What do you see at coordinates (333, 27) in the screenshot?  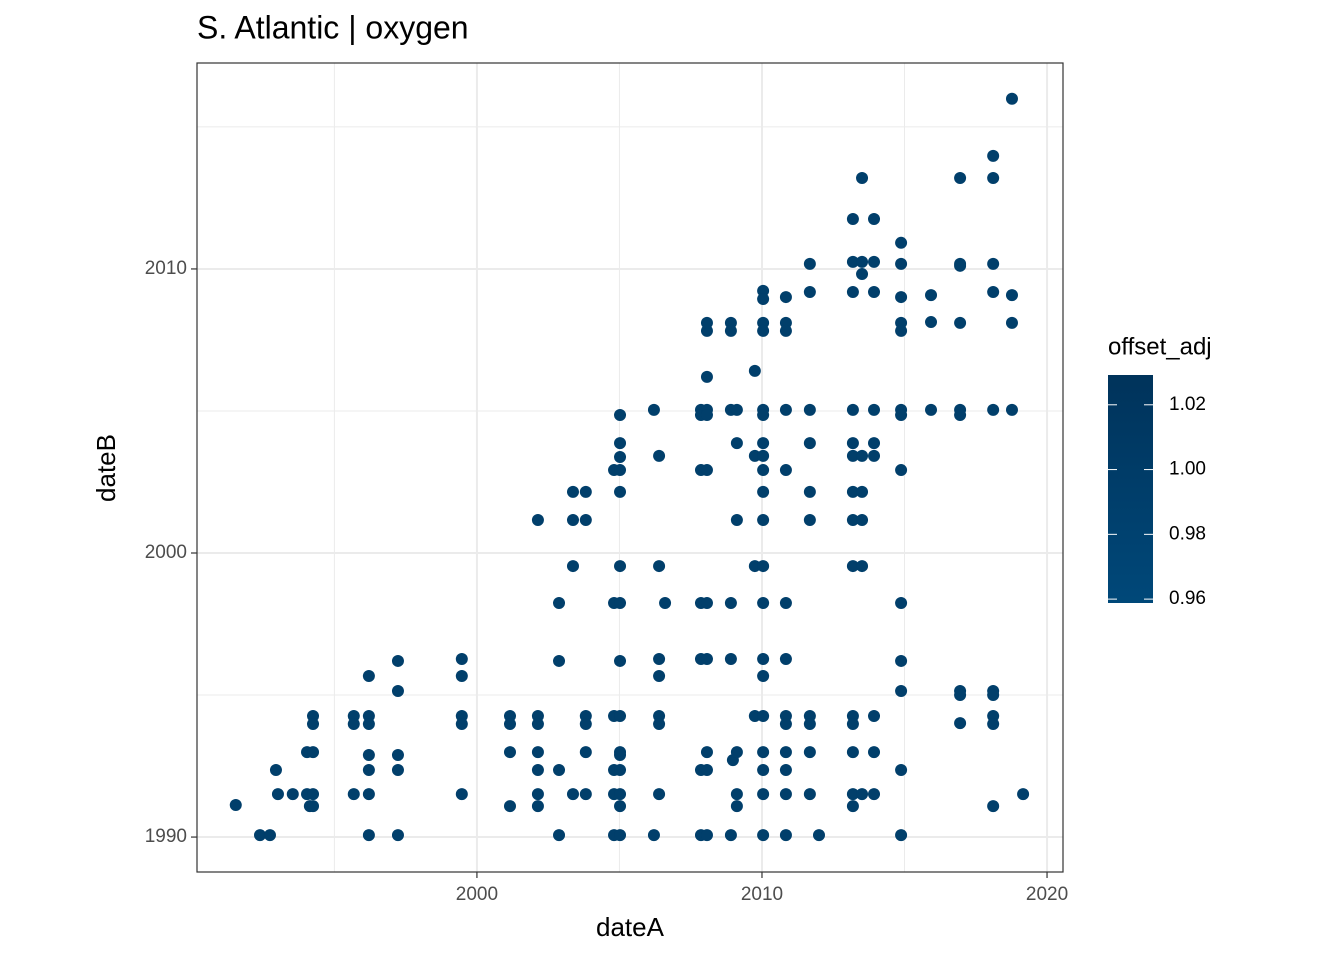 I see `chart-title: S. Atlantic | oxygen` at bounding box center [333, 27].